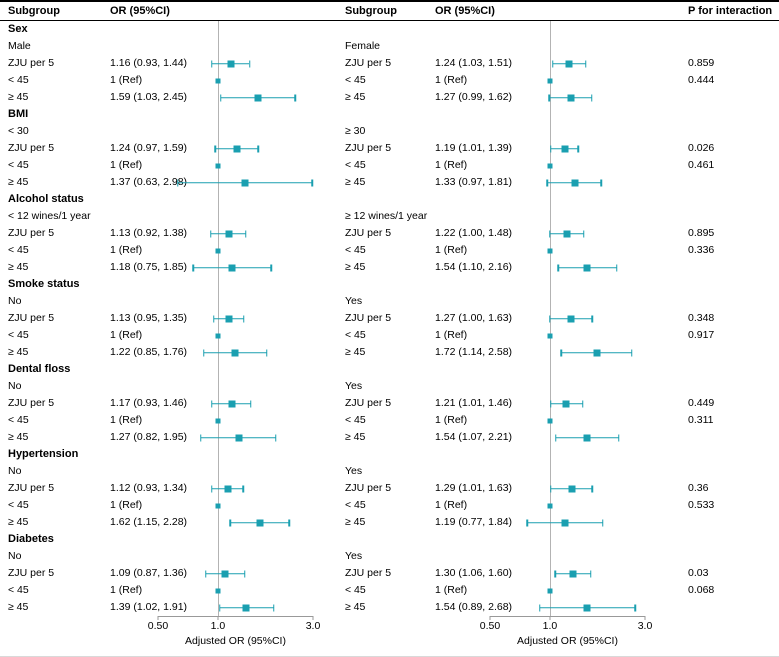 The width and height of the screenshot is (779, 657). Describe the element at coordinates (149, 522) in the screenshot. I see `left-or-text: 1.62 (1.15, 2.28)` at that location.